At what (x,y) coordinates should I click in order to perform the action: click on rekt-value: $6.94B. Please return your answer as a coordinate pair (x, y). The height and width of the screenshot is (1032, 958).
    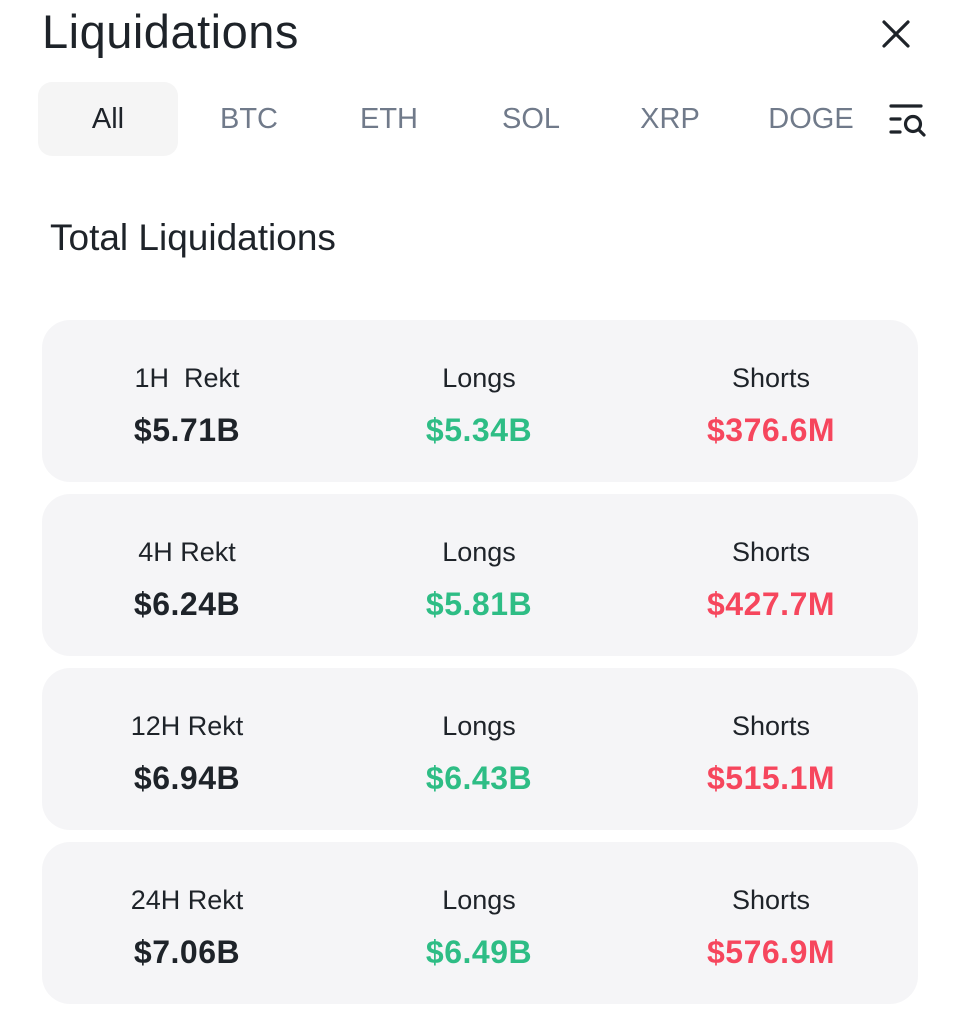
    Looking at the image, I should click on (187, 778).